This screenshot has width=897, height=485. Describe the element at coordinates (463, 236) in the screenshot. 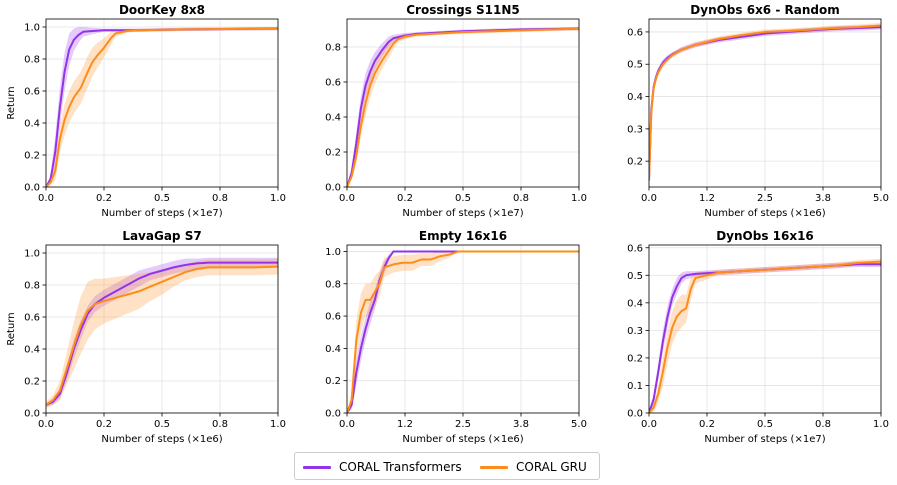

I see `chart-title: Empty 16x16` at that location.